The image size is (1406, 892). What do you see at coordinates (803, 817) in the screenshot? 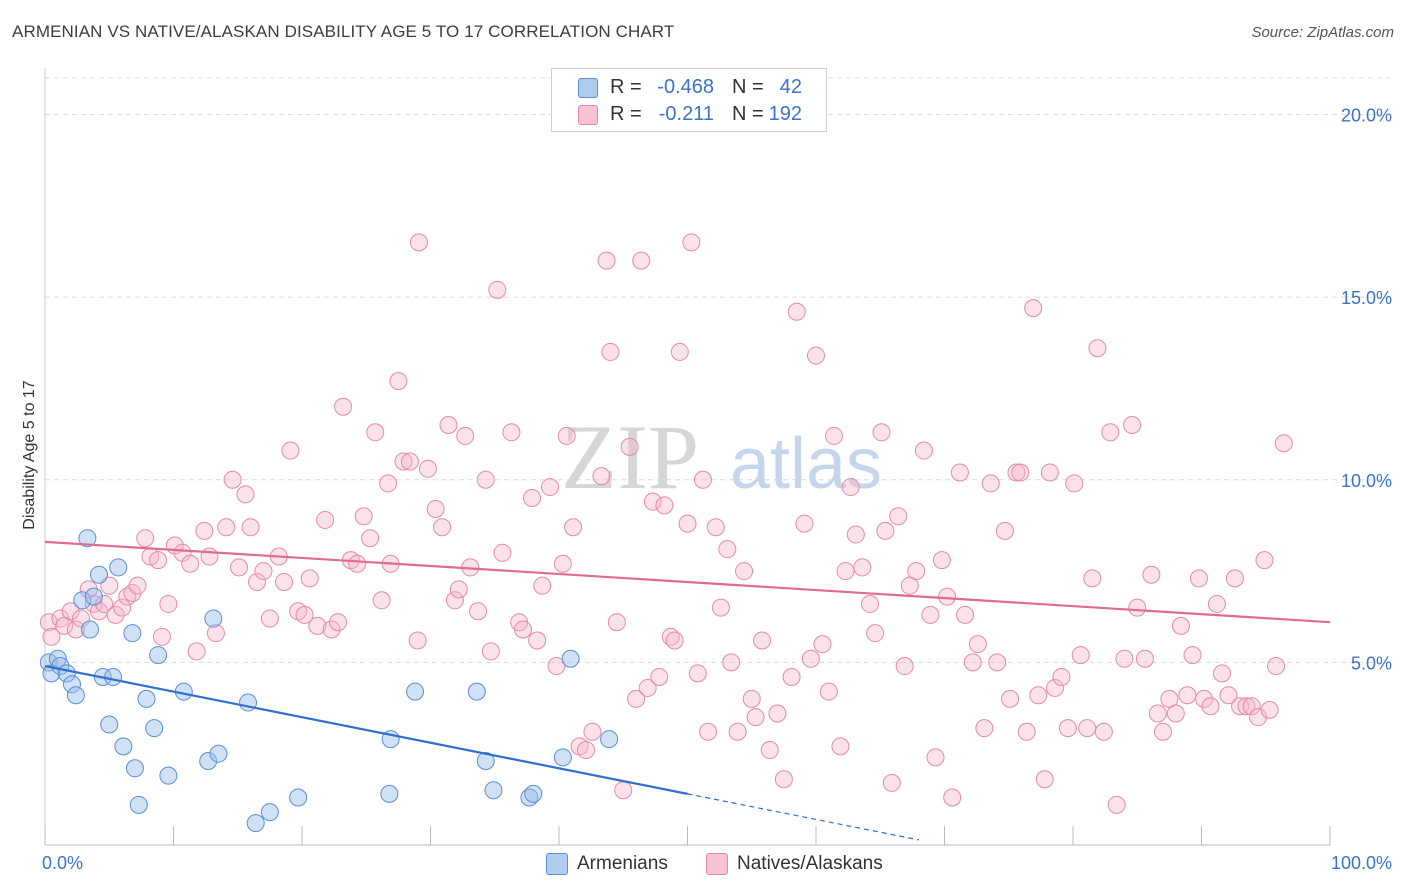
I see `armenian-trendline-extension` at bounding box center [803, 817].